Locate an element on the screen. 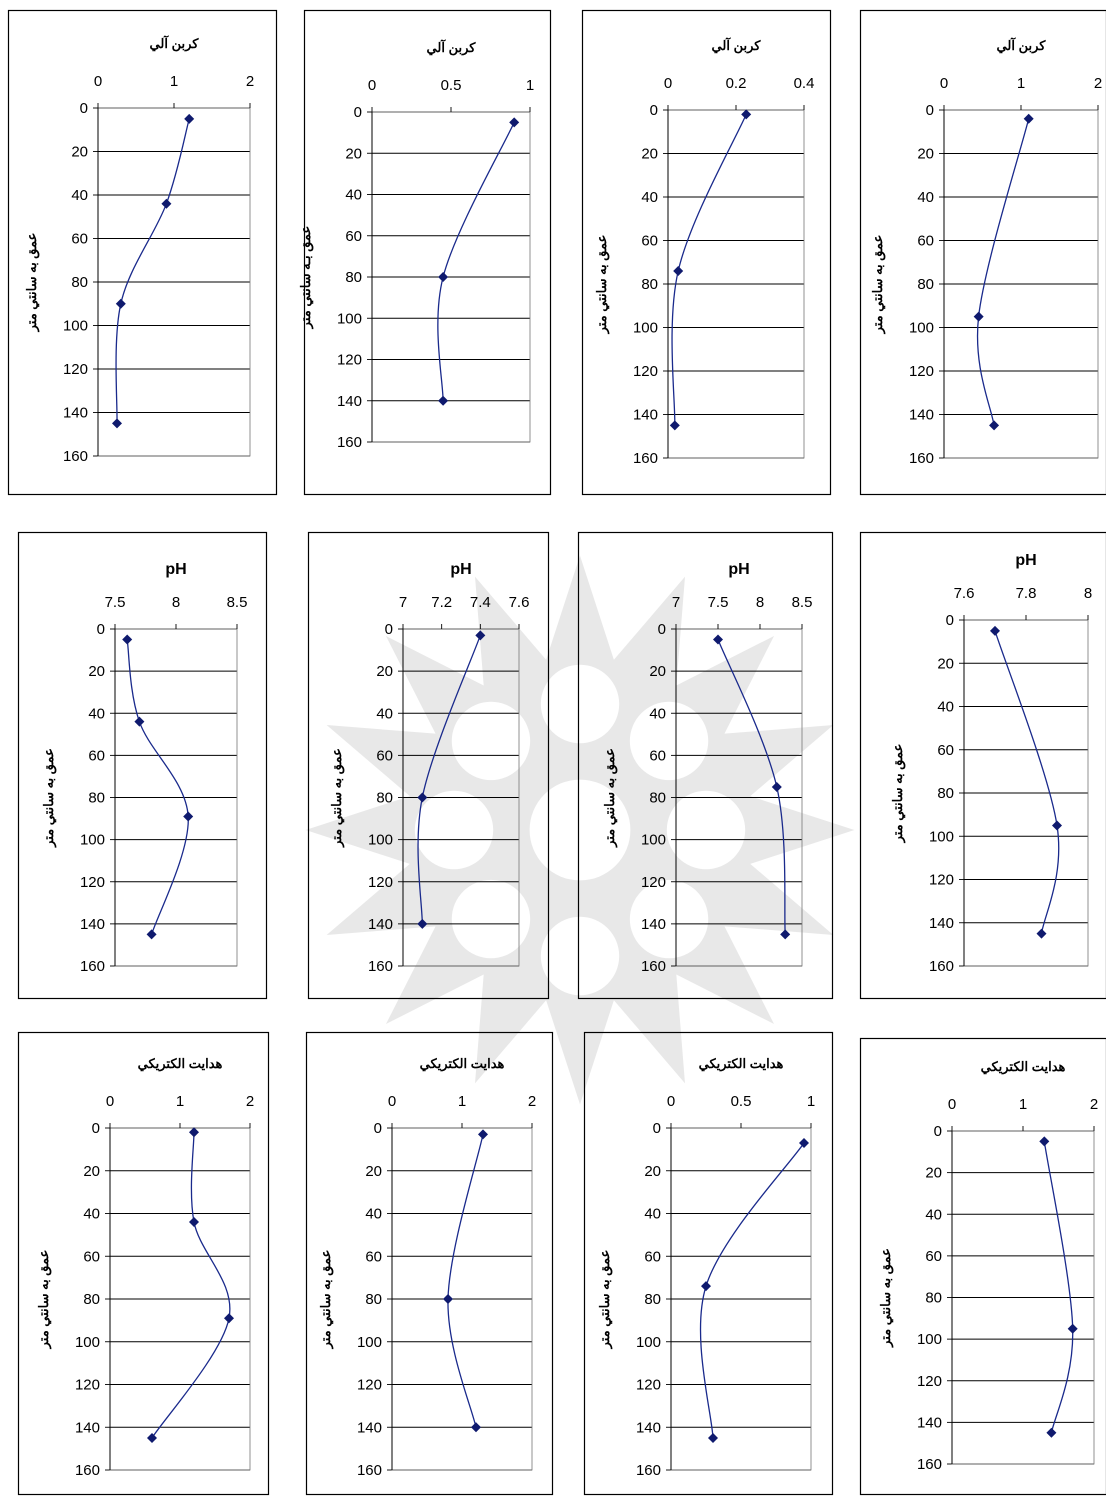  x-tick-label: 0.5 is located at coordinates (451, 85).